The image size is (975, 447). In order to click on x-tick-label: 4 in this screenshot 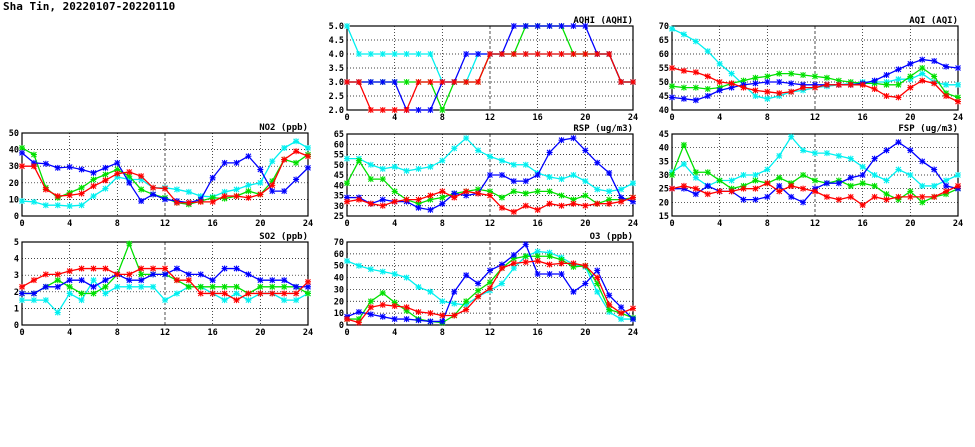, I will do `click(69, 333)`.